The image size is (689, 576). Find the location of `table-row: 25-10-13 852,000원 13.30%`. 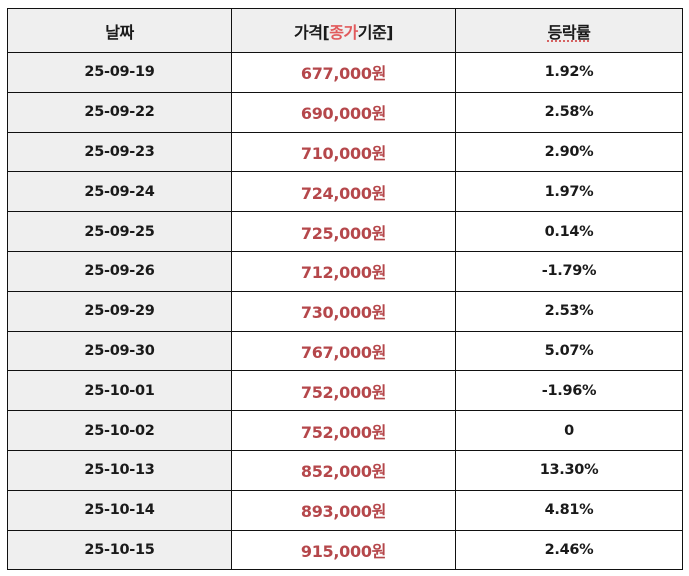

table-row: 25-10-13 852,000원 13.30% is located at coordinates (345, 470).